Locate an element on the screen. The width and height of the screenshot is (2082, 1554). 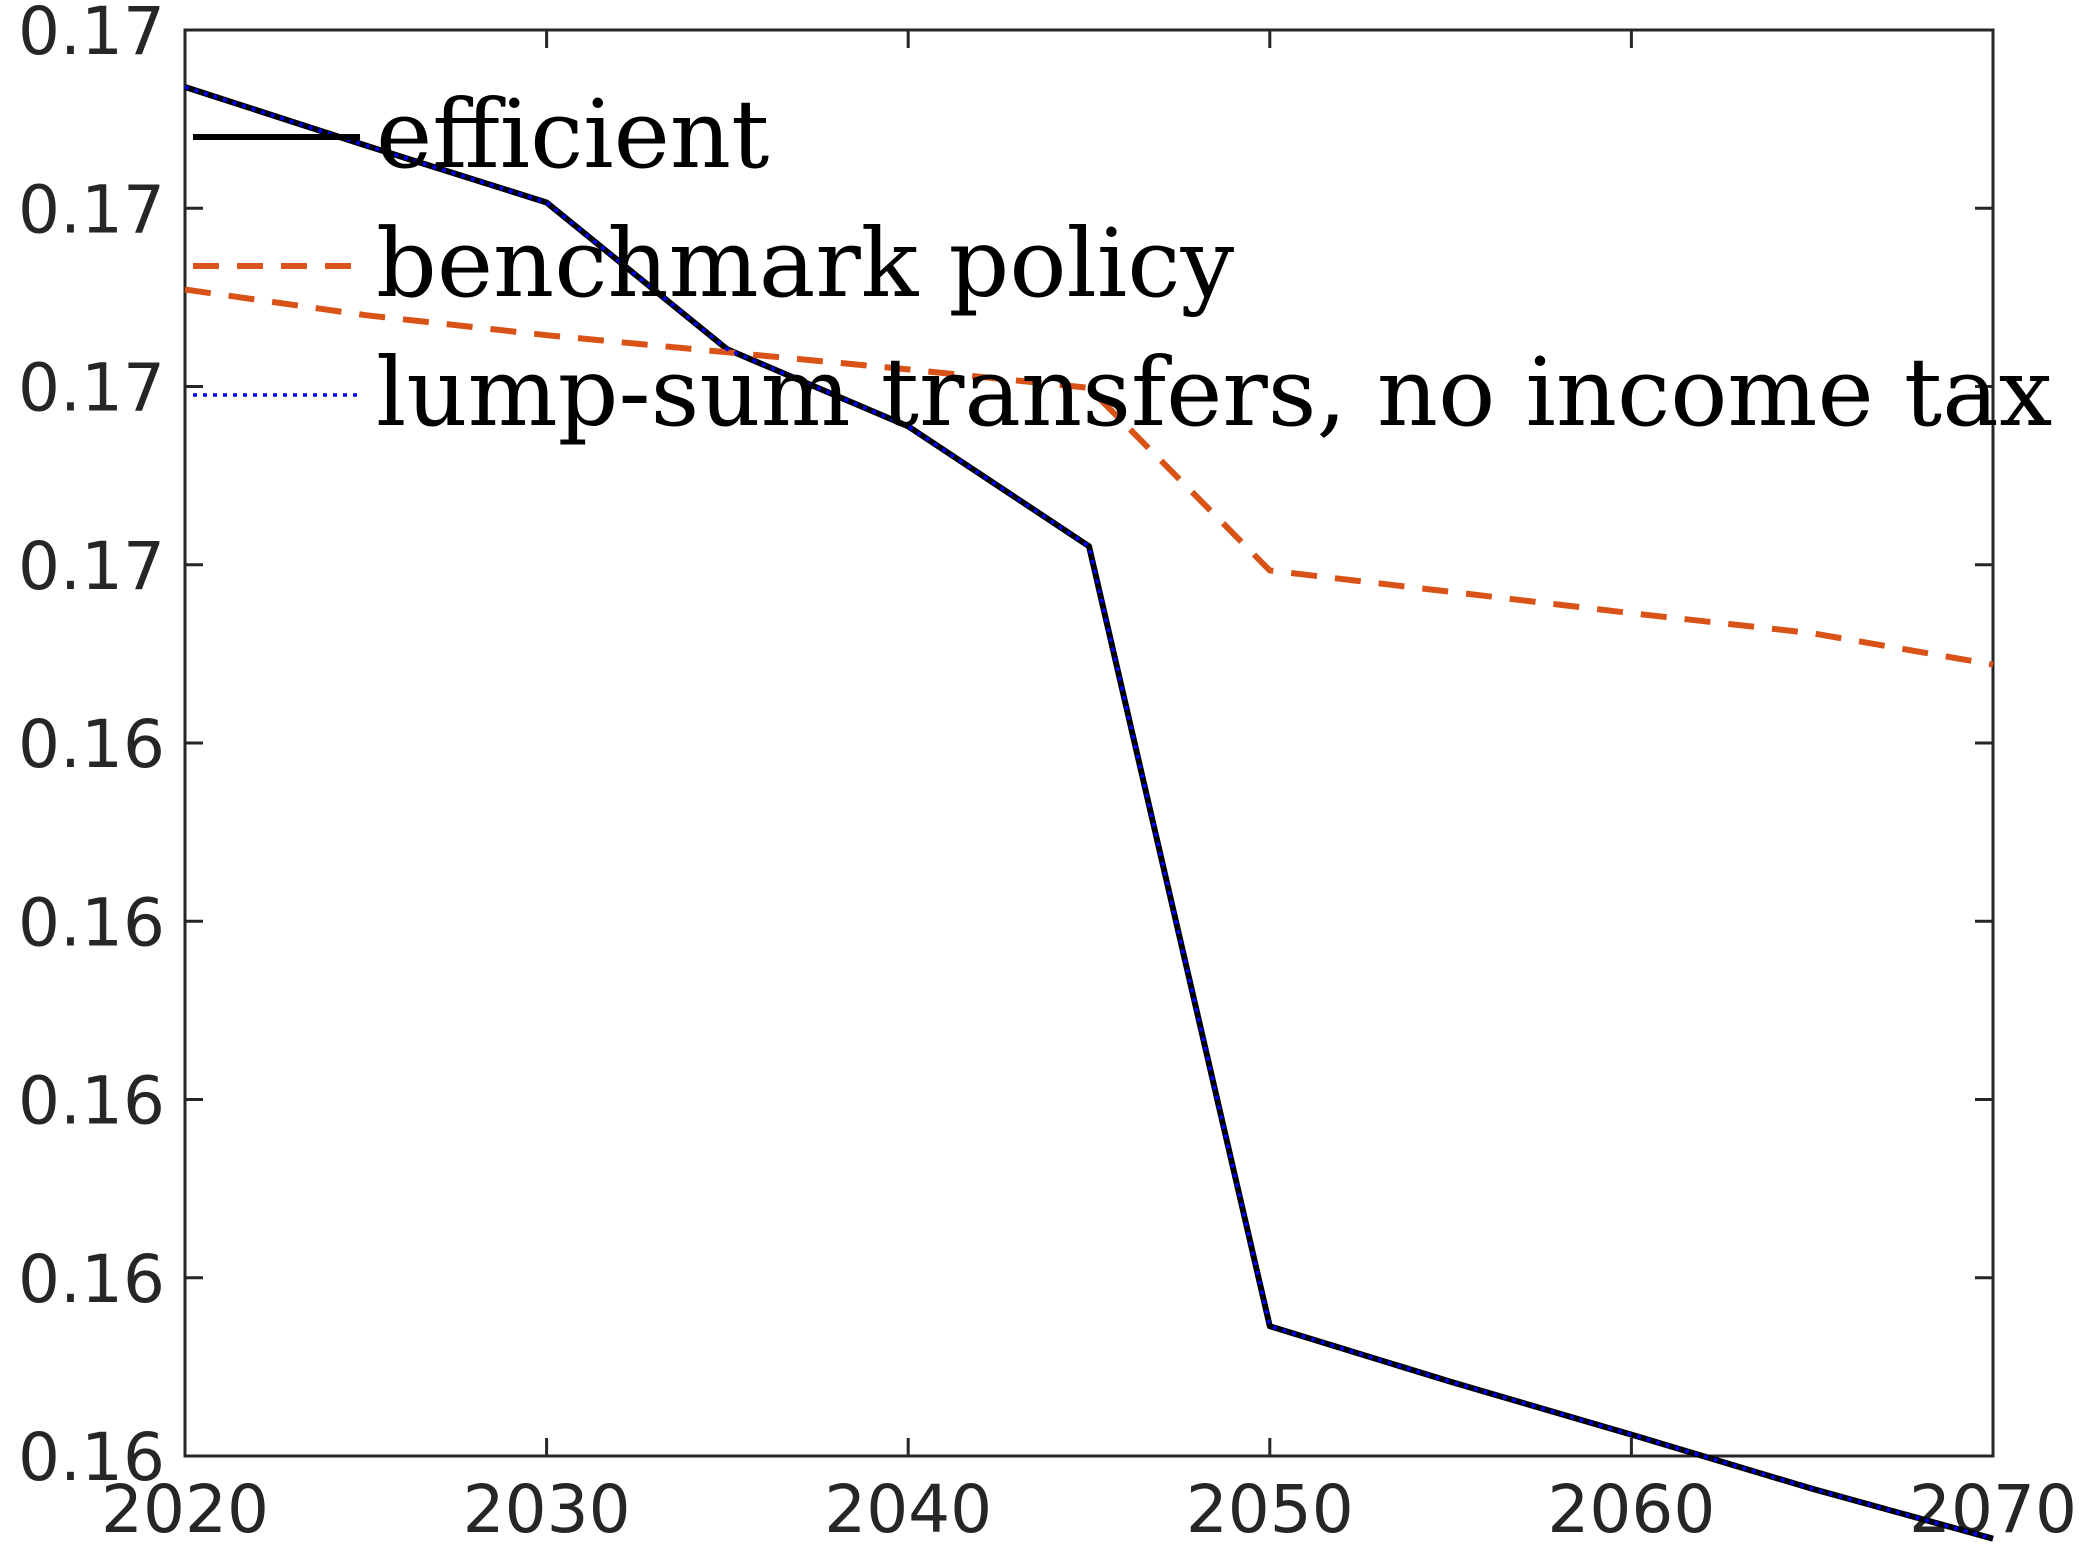
x-tick-label: 2030 is located at coordinates (547, 1509).